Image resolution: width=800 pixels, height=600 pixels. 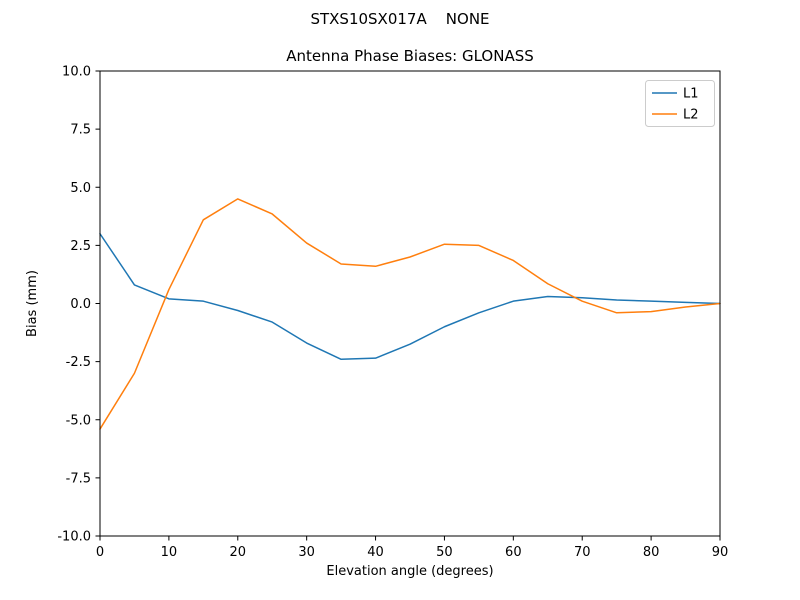 What do you see at coordinates (691, 94) in the screenshot?
I see `legend-label-l1: L1` at bounding box center [691, 94].